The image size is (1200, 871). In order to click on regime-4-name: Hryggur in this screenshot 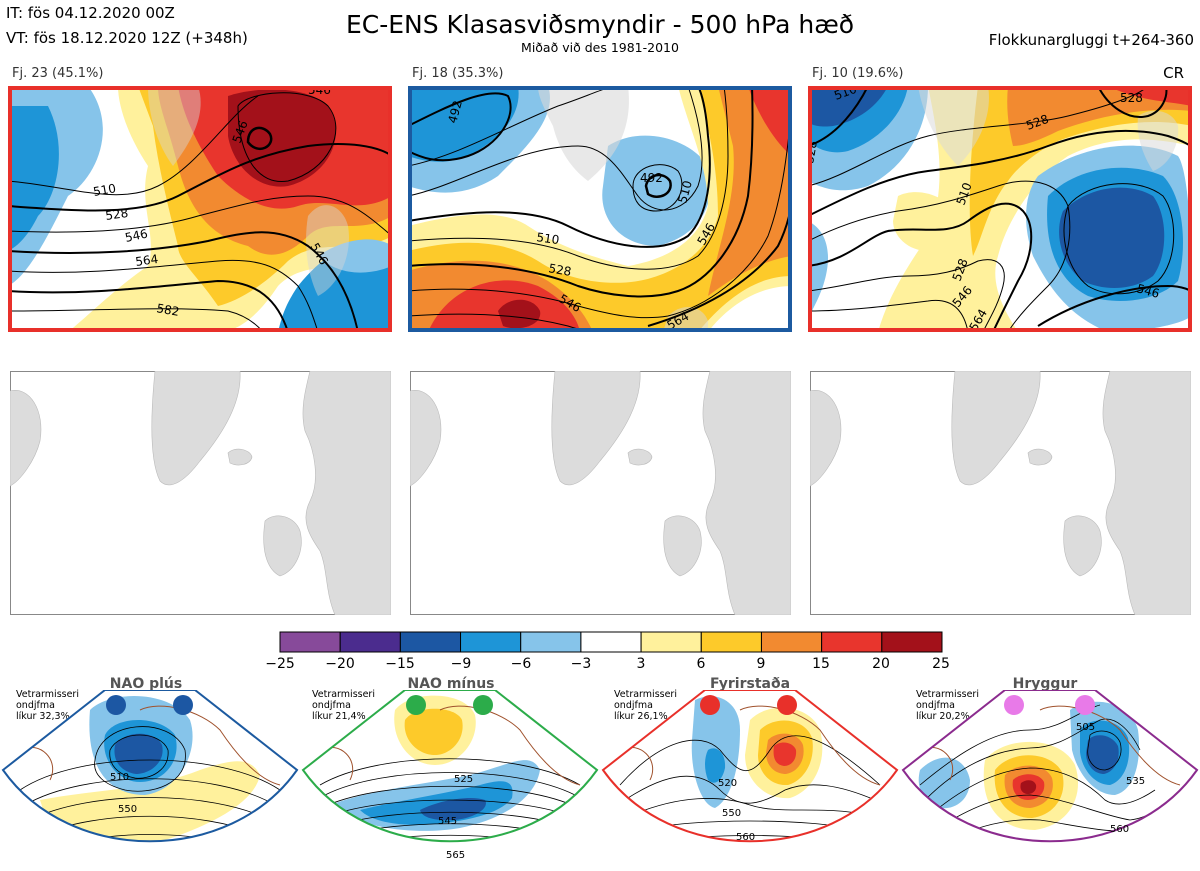, I will do `click(1045, 684)`.